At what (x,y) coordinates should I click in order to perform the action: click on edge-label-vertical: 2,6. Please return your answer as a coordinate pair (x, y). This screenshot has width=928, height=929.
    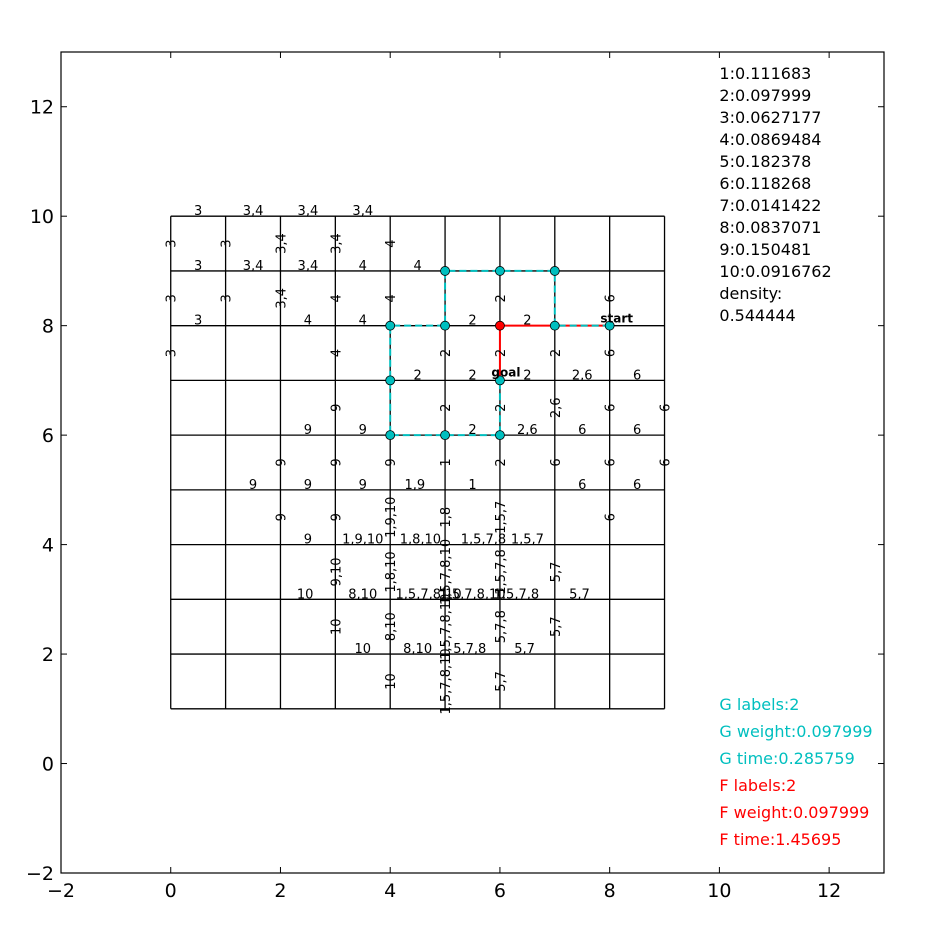
    Looking at the image, I should click on (556, 407).